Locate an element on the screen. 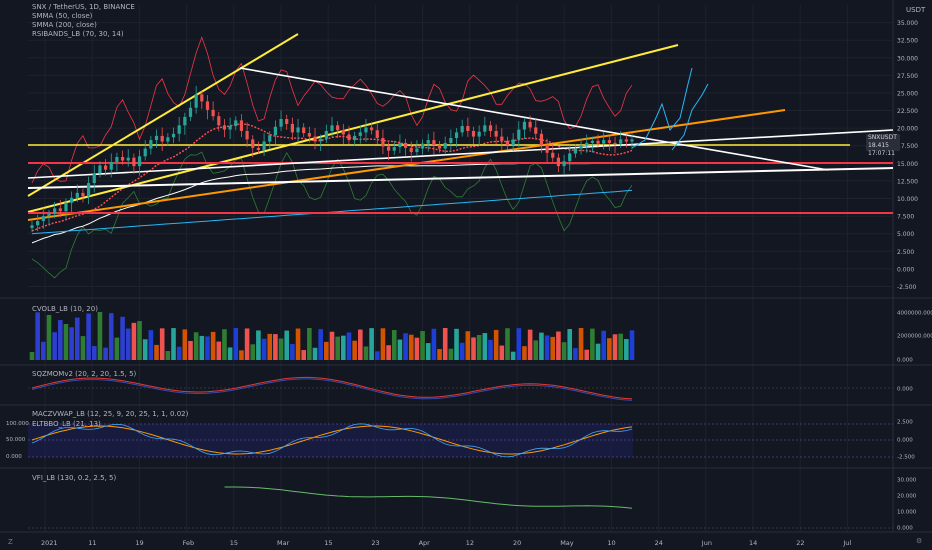 This screenshot has width=932, height=550. timezone-icon: Z is located at coordinates (10, 542).